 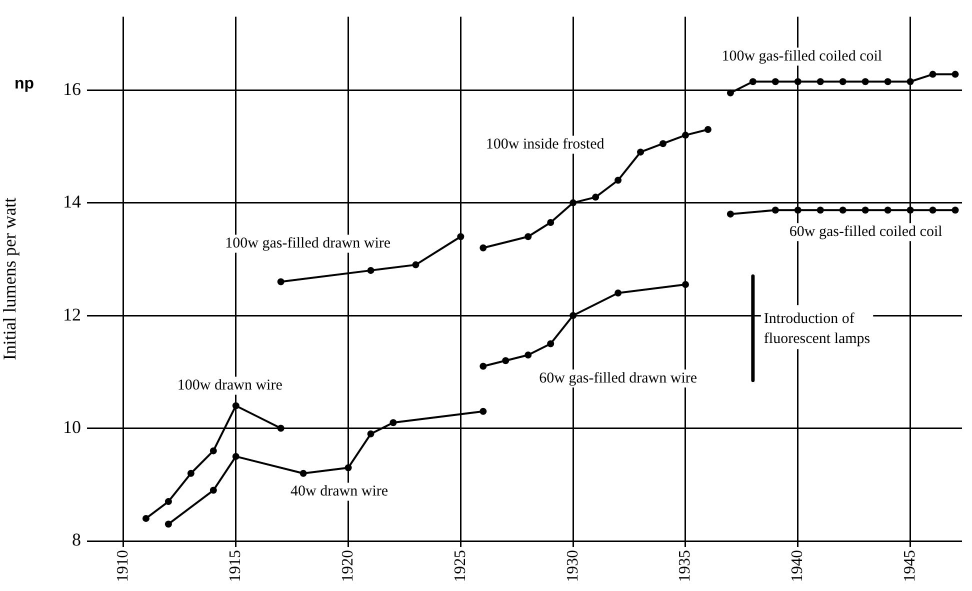 What do you see at coordinates (339, 492) in the screenshot?
I see `series-label: 40w drawn wire` at bounding box center [339, 492].